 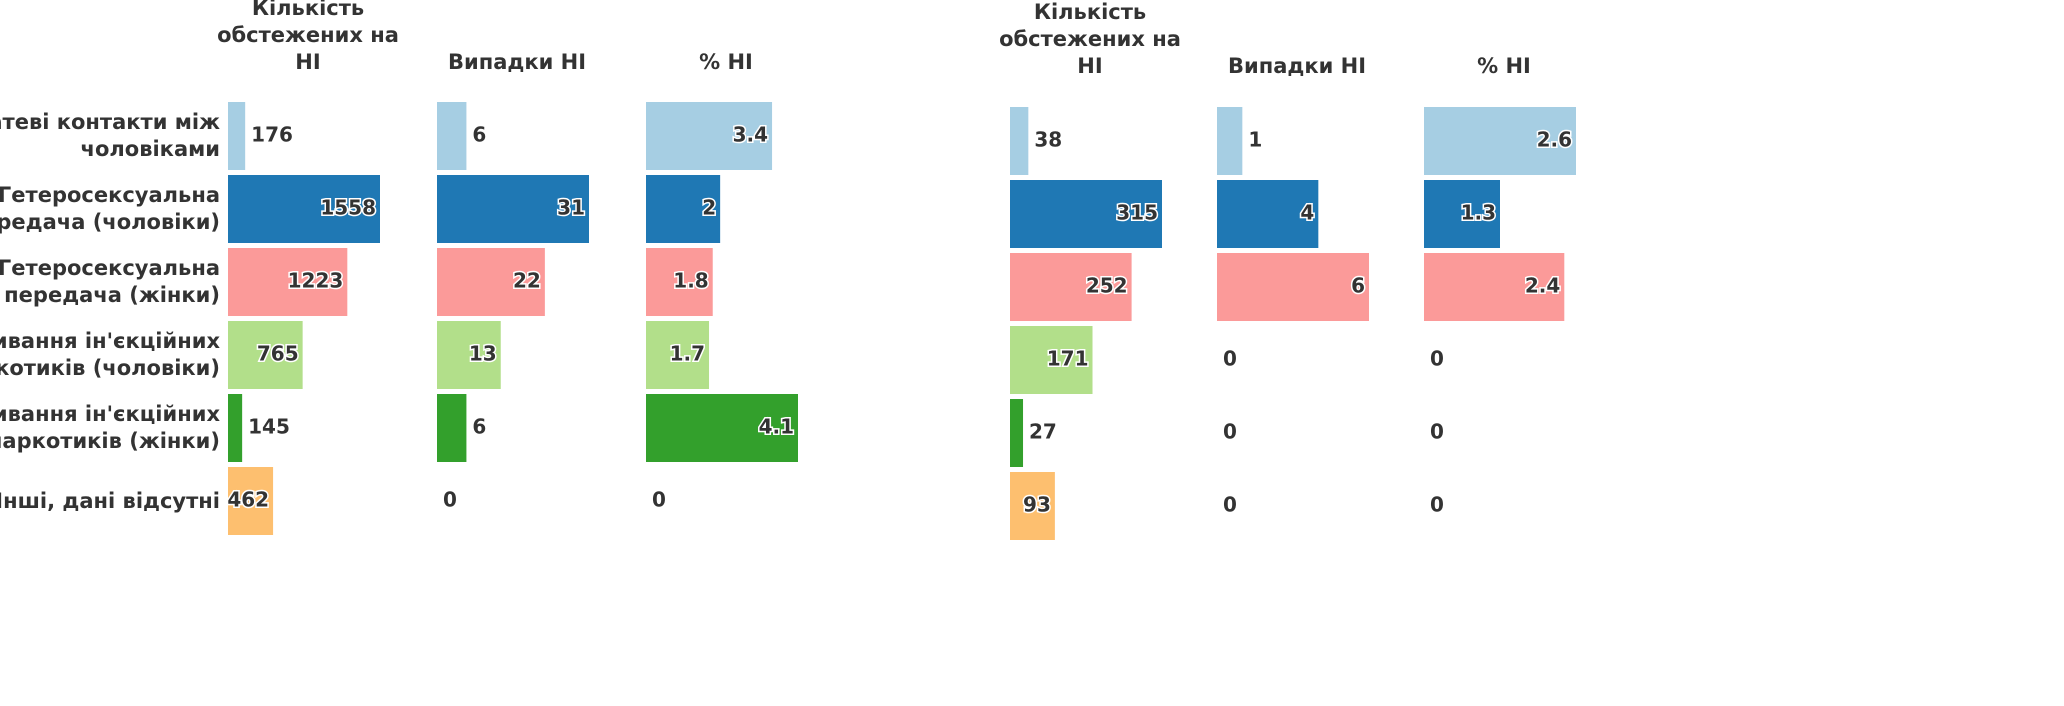 What do you see at coordinates (1478, 213) in the screenshot?
I see `value-label: 1.3` at bounding box center [1478, 213].